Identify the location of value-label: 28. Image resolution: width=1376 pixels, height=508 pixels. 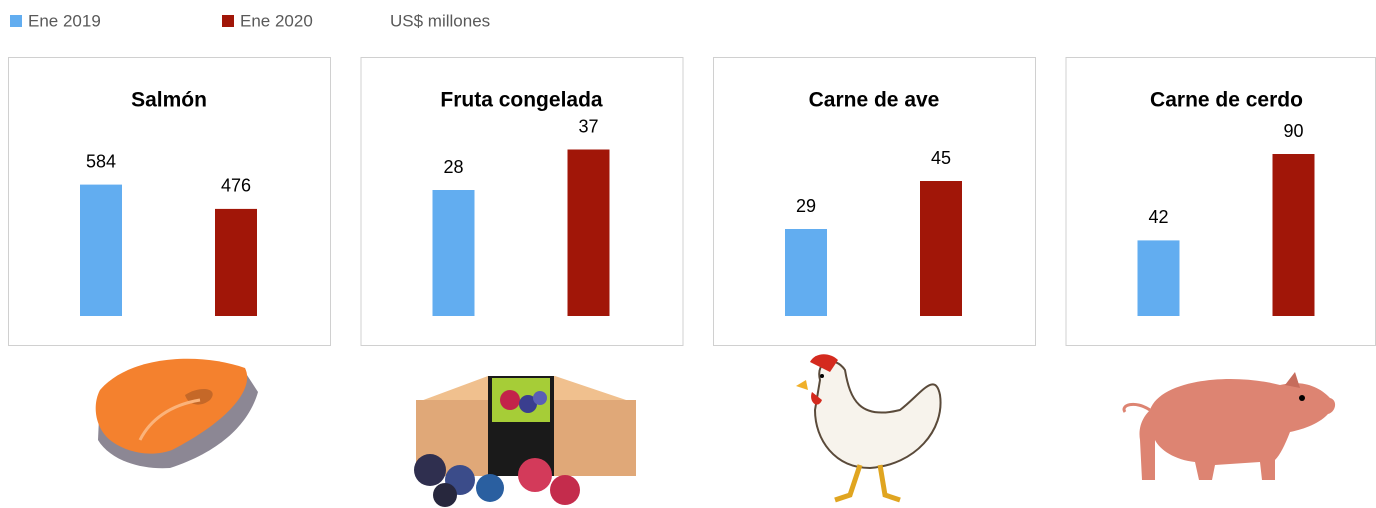
(453, 167).